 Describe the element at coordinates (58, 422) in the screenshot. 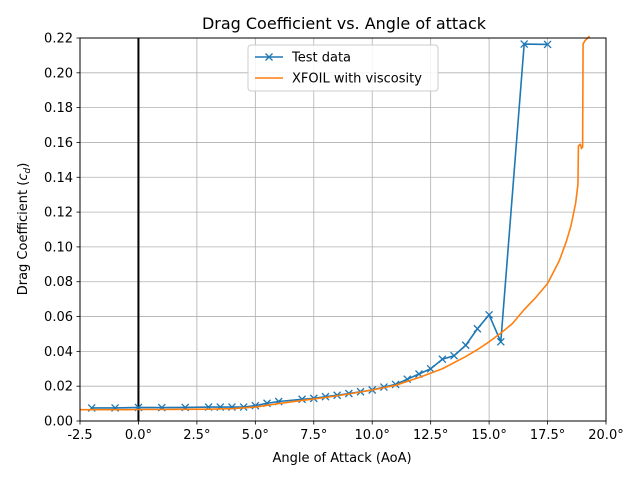

I see `y-tick-label: 0.00` at that location.